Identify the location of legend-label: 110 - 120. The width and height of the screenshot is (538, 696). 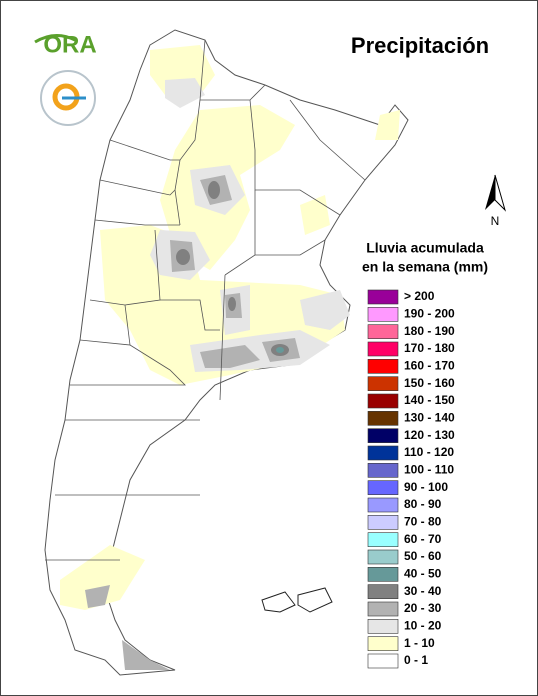
(429, 452).